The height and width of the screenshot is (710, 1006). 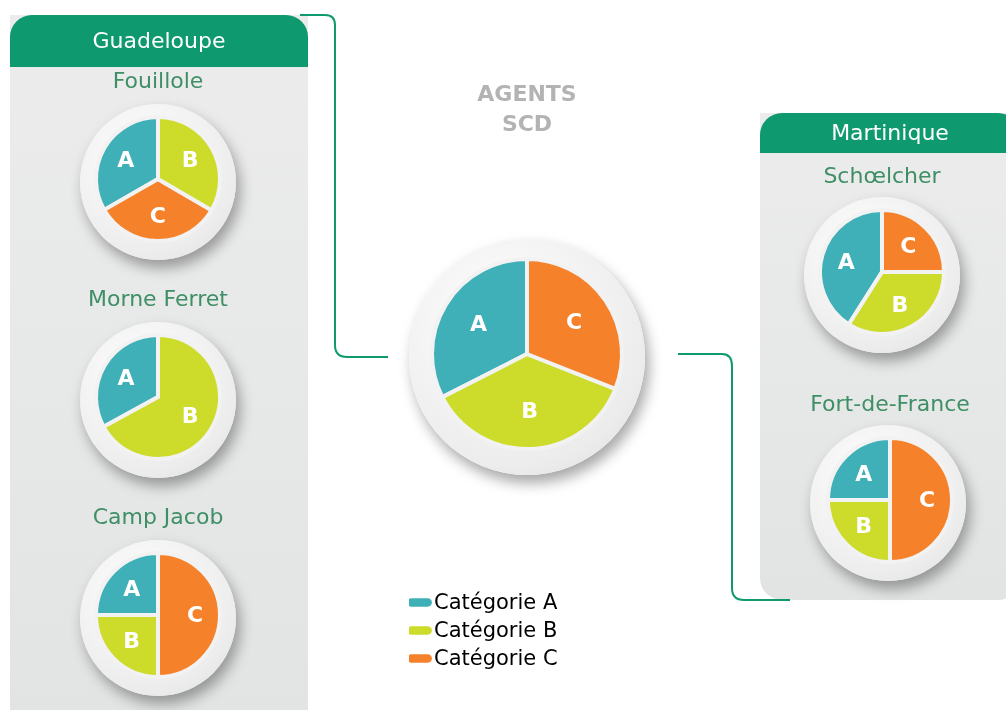 What do you see at coordinates (890, 403) in the screenshot?
I see `chart-title: Fort-de-France` at bounding box center [890, 403].